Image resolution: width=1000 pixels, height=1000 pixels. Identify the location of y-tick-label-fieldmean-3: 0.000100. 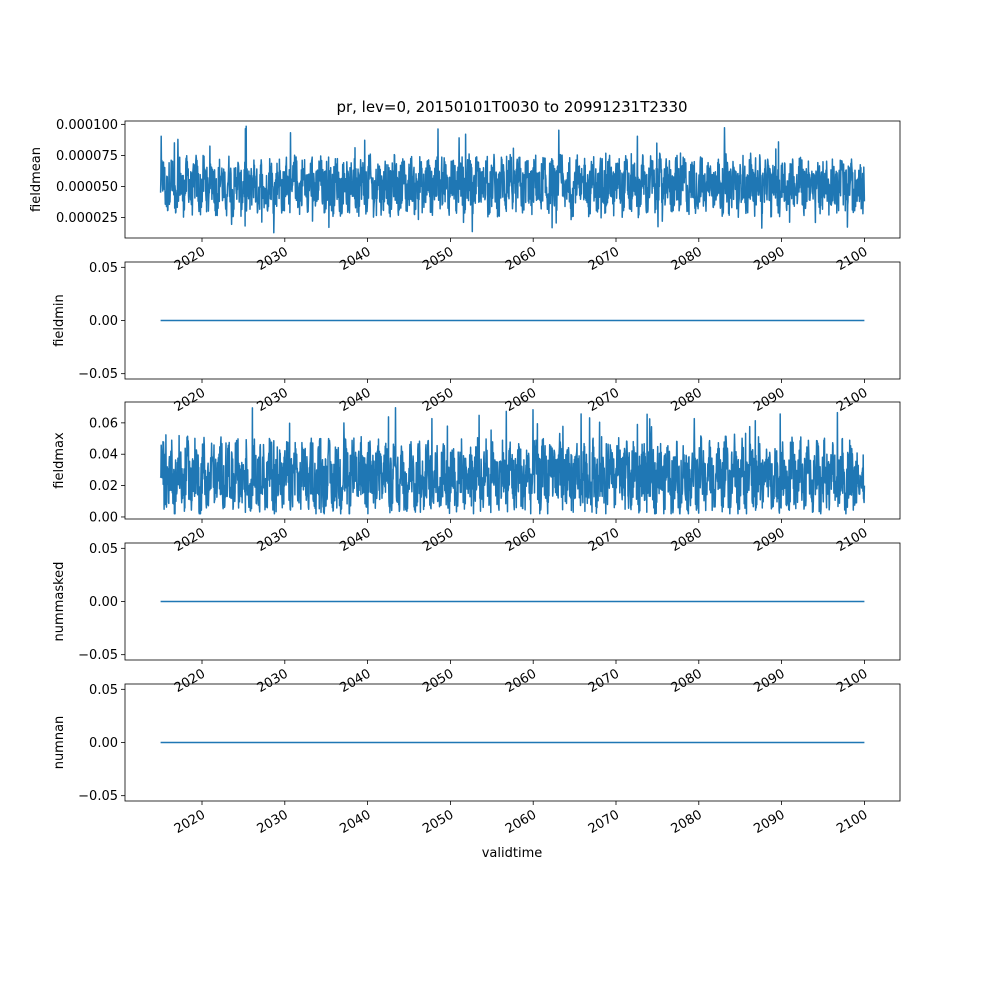
(87, 125).